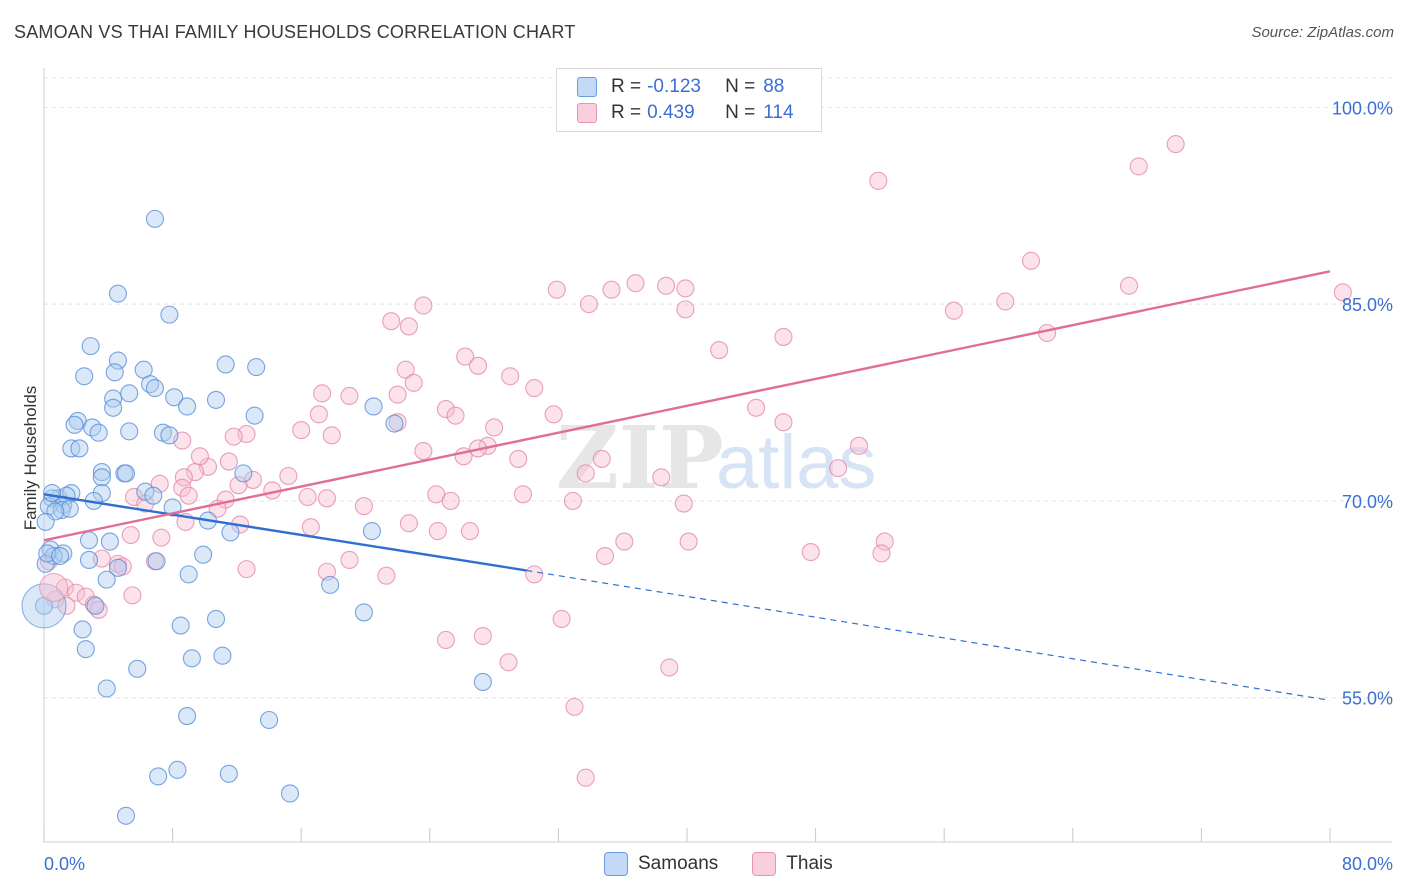 This screenshot has width=1406, height=892. Describe the element at coordinates (928, 635) in the screenshot. I see `samoans-regression-extension` at that location.